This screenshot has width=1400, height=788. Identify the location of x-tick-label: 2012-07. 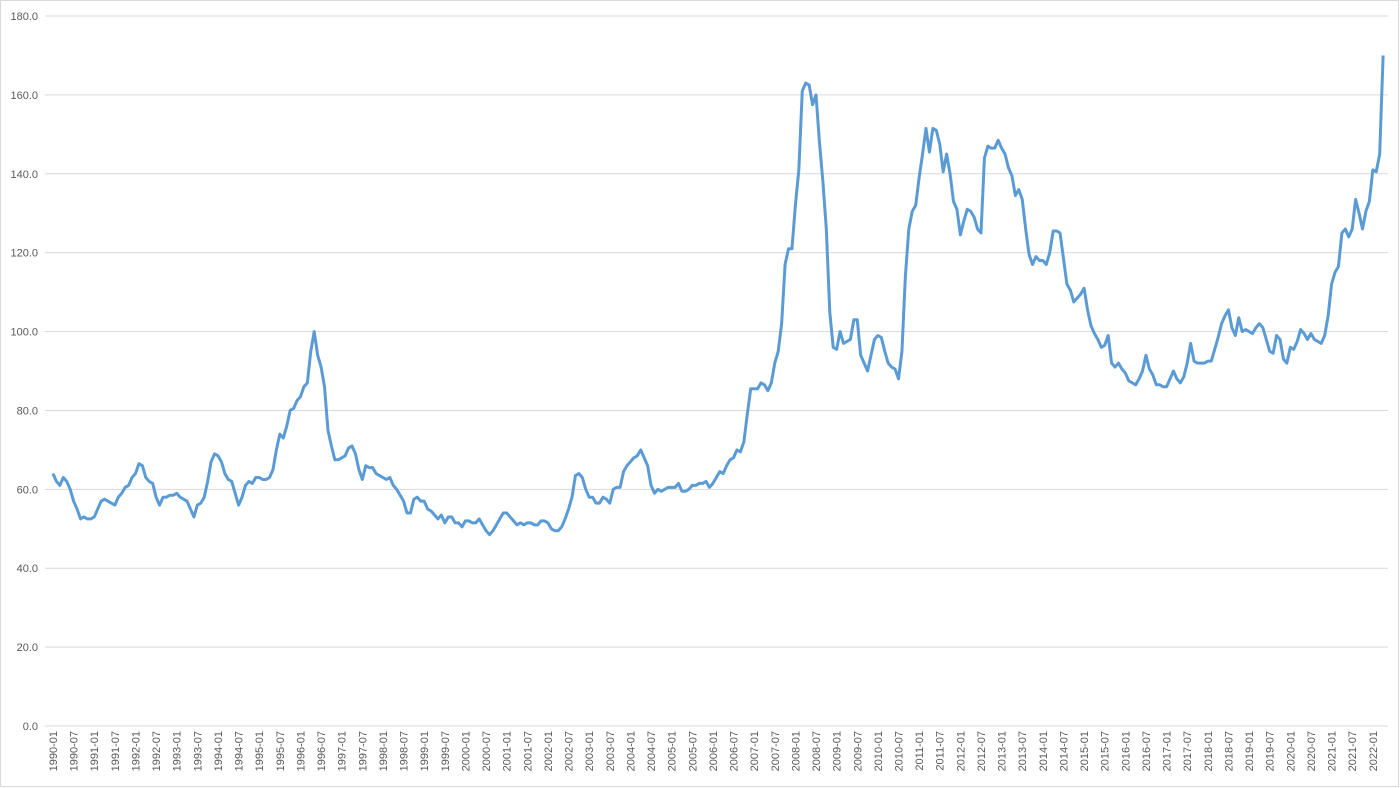
(982, 751).